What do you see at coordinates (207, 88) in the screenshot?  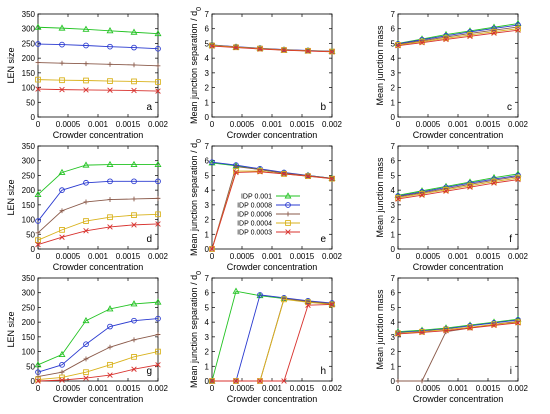 I see `y-tick-label: 2` at bounding box center [207, 88].